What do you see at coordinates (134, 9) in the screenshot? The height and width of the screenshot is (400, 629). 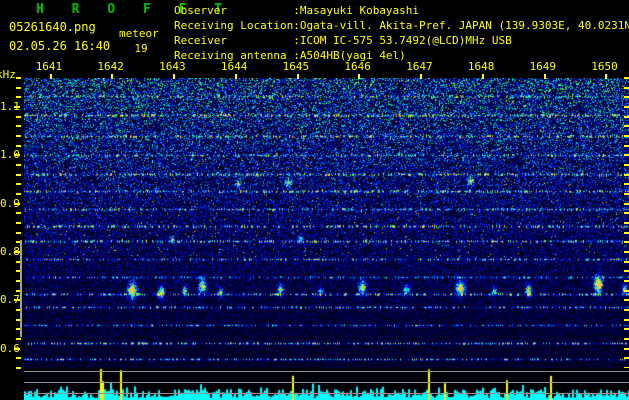 I see `app-logo: H R O F F T` at bounding box center [134, 9].